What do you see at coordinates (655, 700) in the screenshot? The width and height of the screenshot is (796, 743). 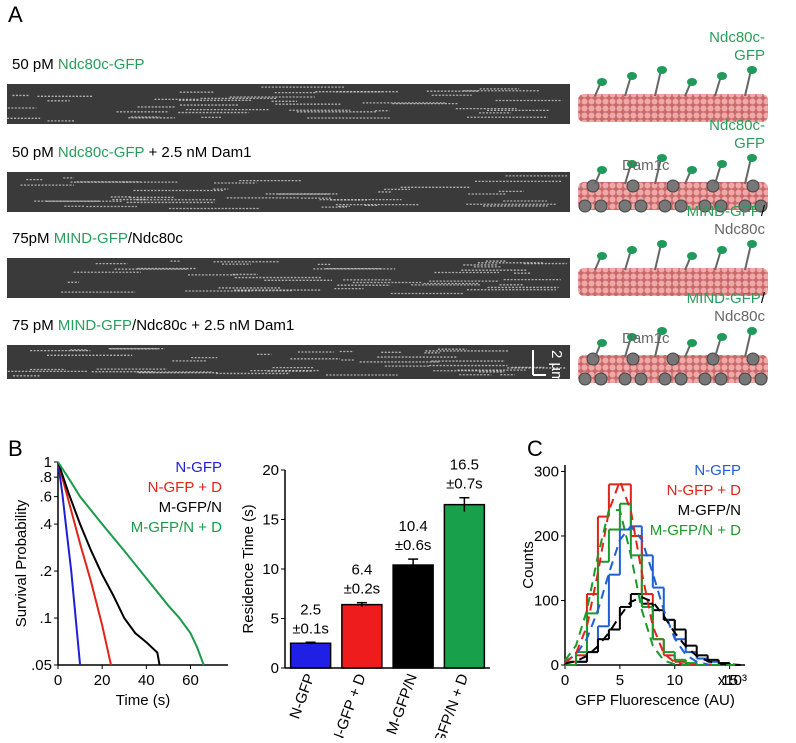 I see `x-axis-label: GFP Fluorescence (AU)` at bounding box center [655, 700].